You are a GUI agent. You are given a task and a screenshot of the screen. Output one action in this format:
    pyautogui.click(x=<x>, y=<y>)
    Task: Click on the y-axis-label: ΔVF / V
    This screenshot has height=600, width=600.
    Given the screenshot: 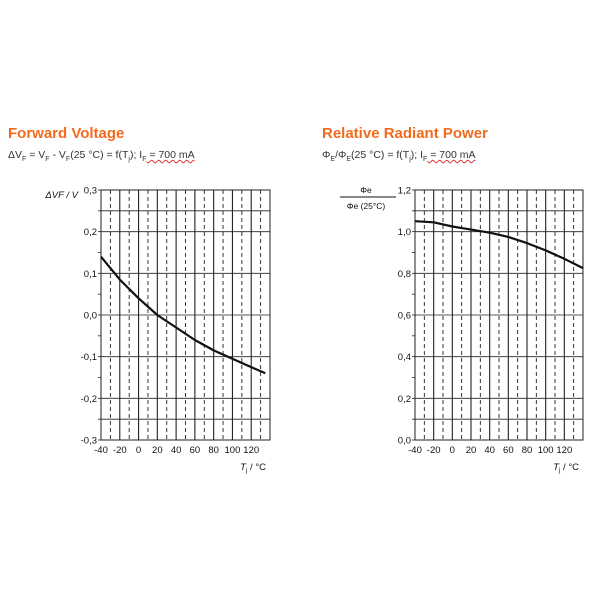 What is the action you would take?
    pyautogui.click(x=61, y=195)
    